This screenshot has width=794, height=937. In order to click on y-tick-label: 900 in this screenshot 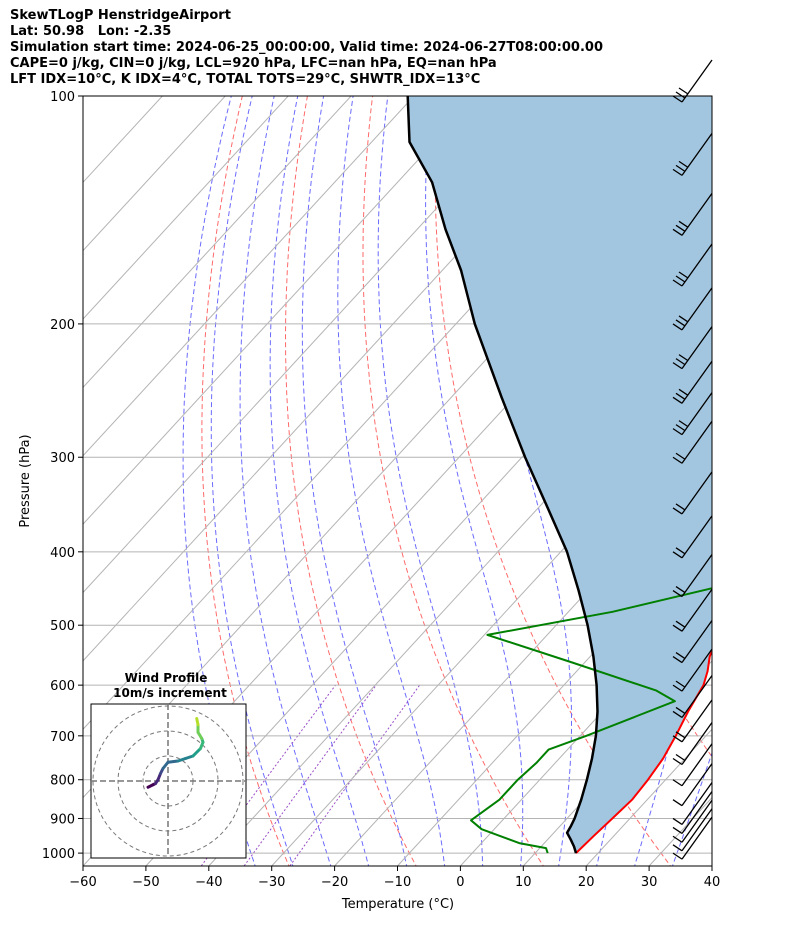, I will do `click(62, 819)`.